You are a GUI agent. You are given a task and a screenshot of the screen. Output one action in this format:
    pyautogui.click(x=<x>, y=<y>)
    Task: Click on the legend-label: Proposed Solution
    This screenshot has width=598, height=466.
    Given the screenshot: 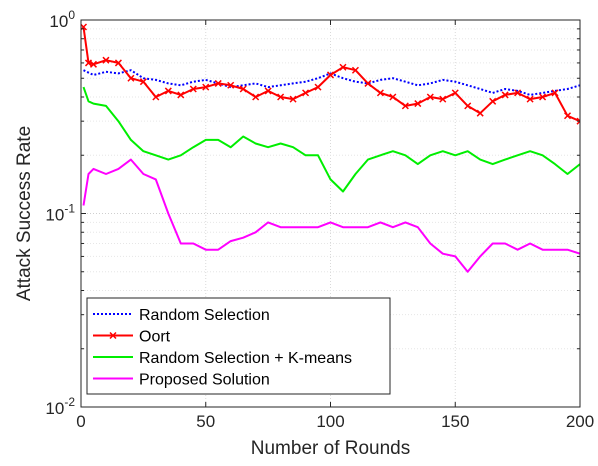 What is the action you would take?
    pyautogui.click(x=204, y=380)
    